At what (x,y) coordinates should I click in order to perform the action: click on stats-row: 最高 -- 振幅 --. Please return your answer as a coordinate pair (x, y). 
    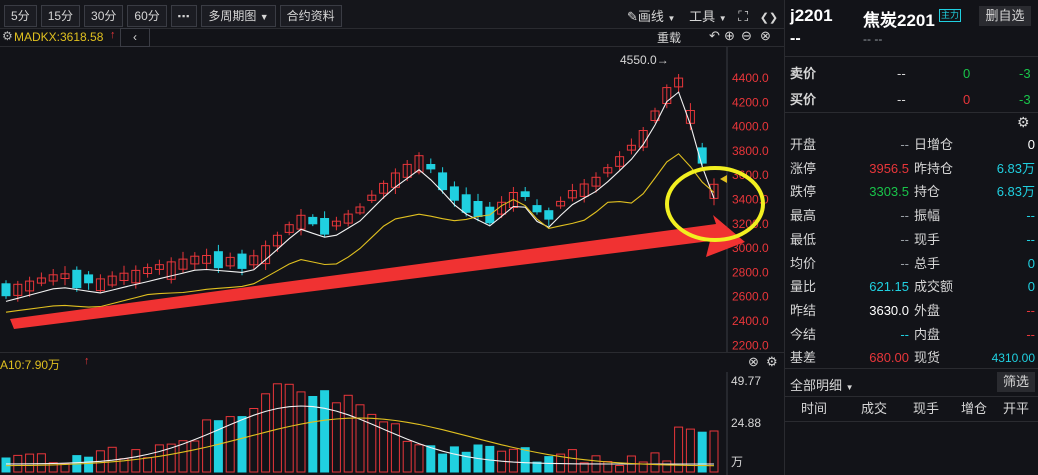
    Looking at the image, I should click on (911, 216).